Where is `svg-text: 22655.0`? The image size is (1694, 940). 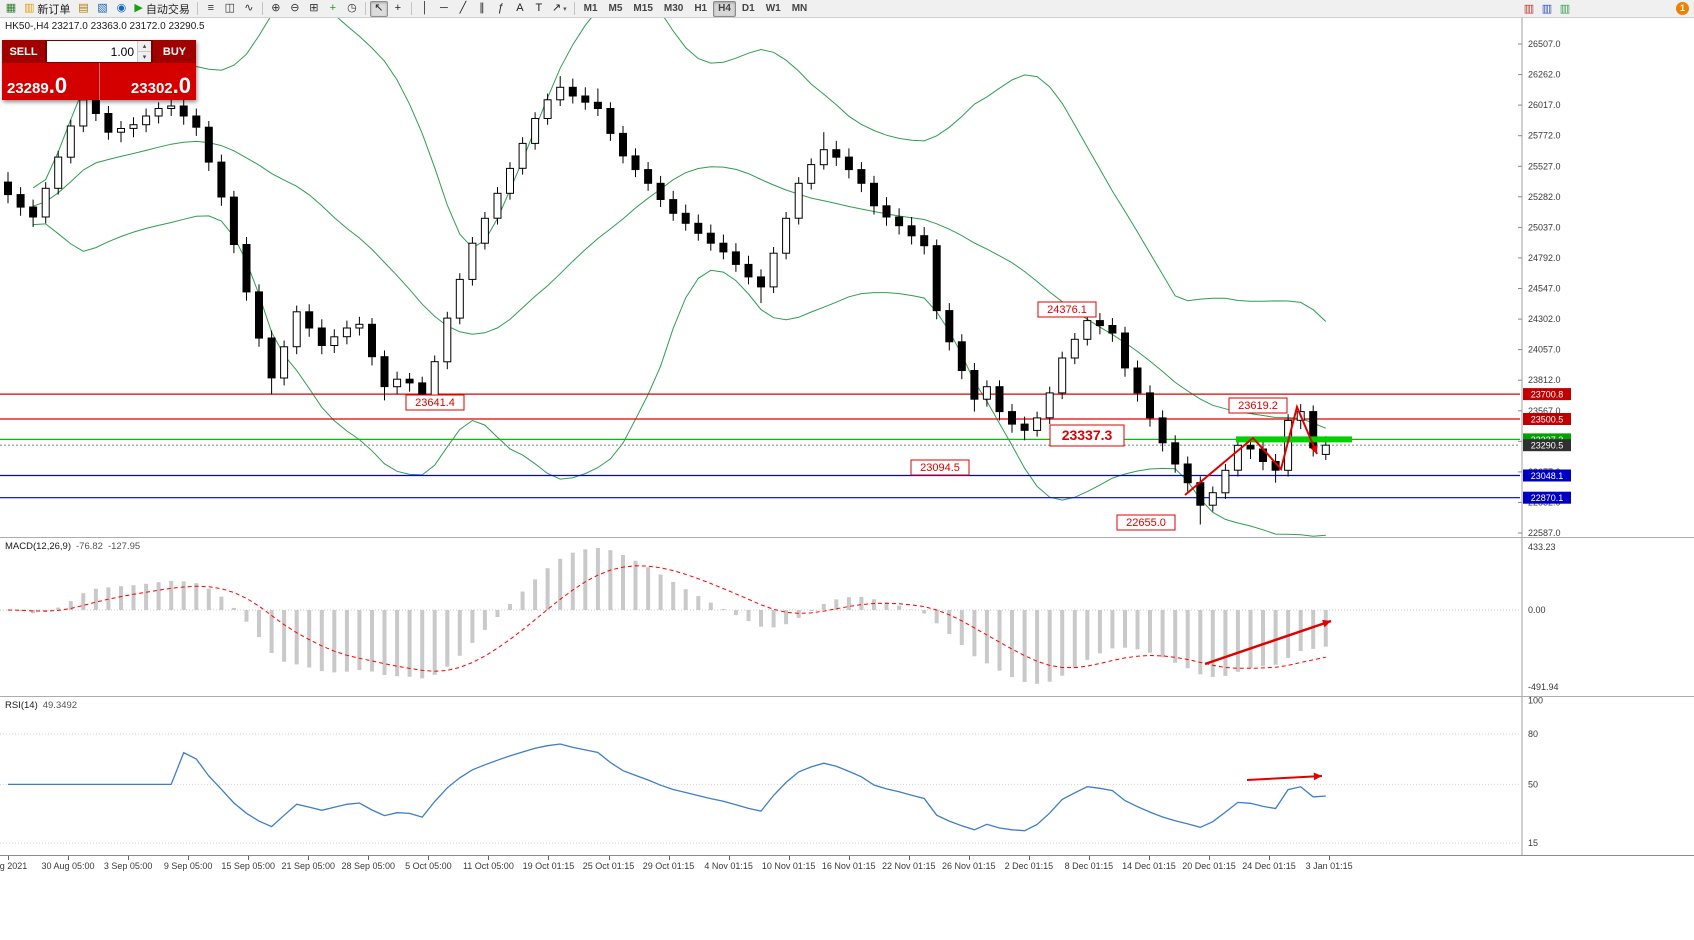 svg-text: 22655.0 is located at coordinates (1146, 523).